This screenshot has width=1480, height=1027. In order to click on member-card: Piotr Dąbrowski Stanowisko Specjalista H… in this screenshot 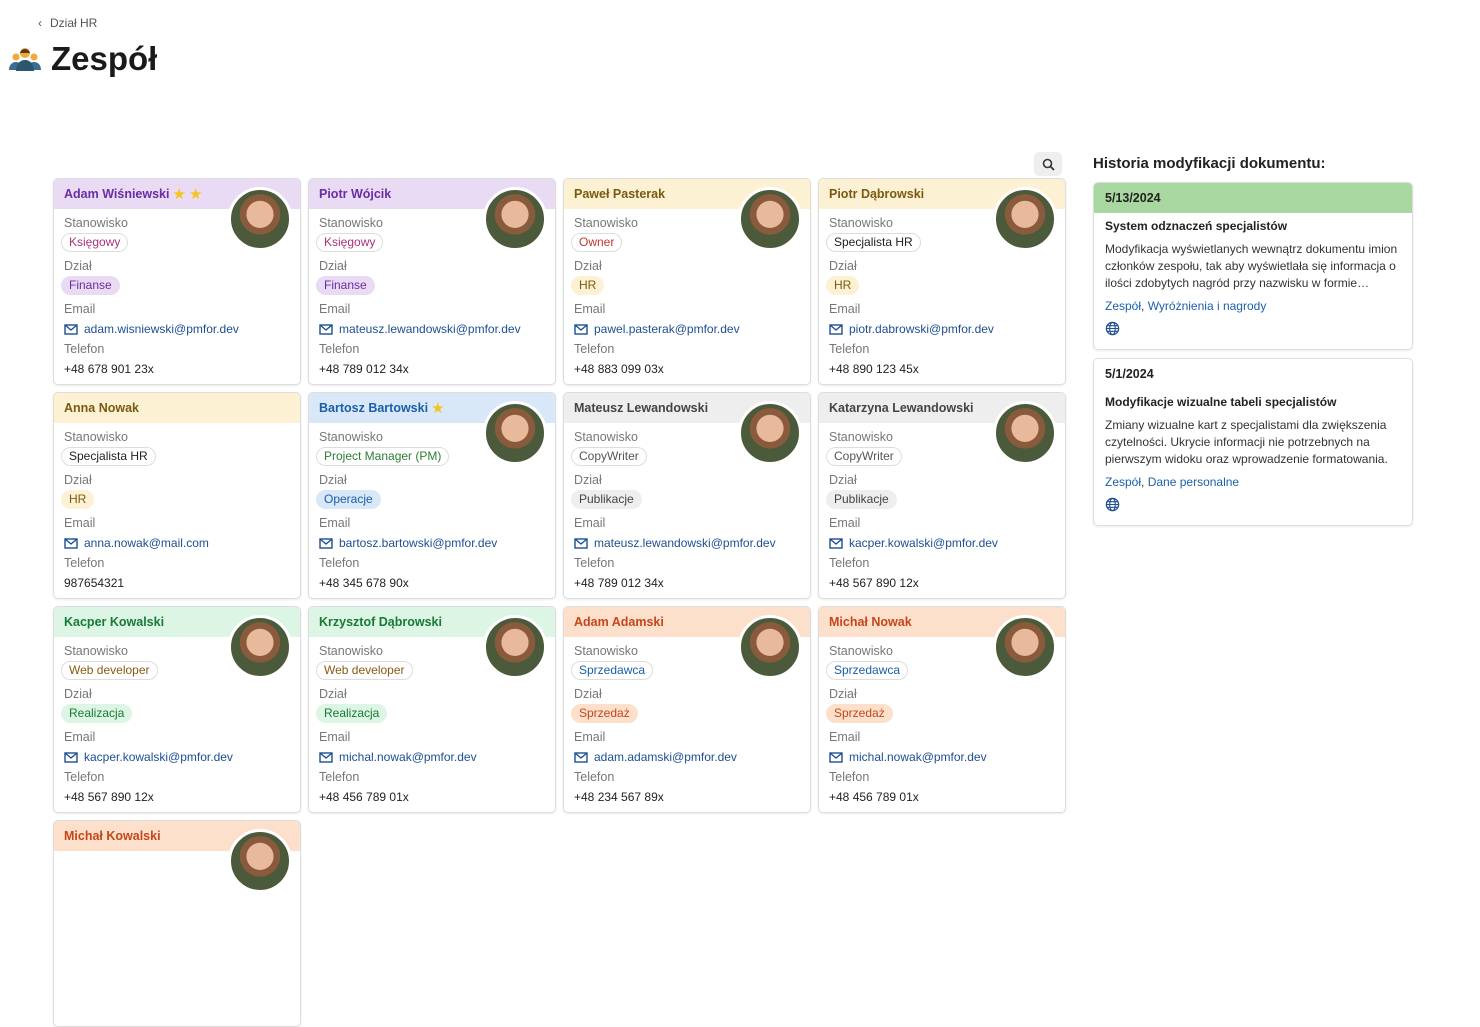, I will do `click(942, 281)`.